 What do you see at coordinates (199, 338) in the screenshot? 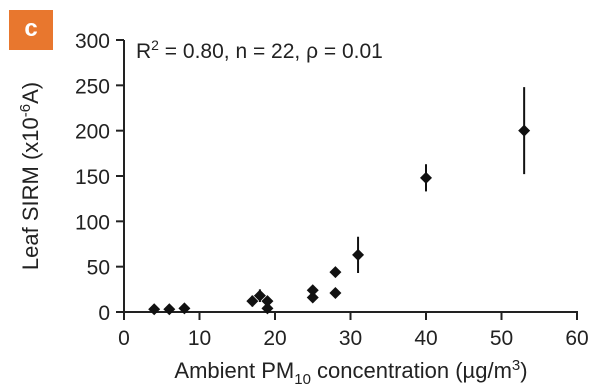
I see `x-tick-label-10: 10` at bounding box center [199, 338].